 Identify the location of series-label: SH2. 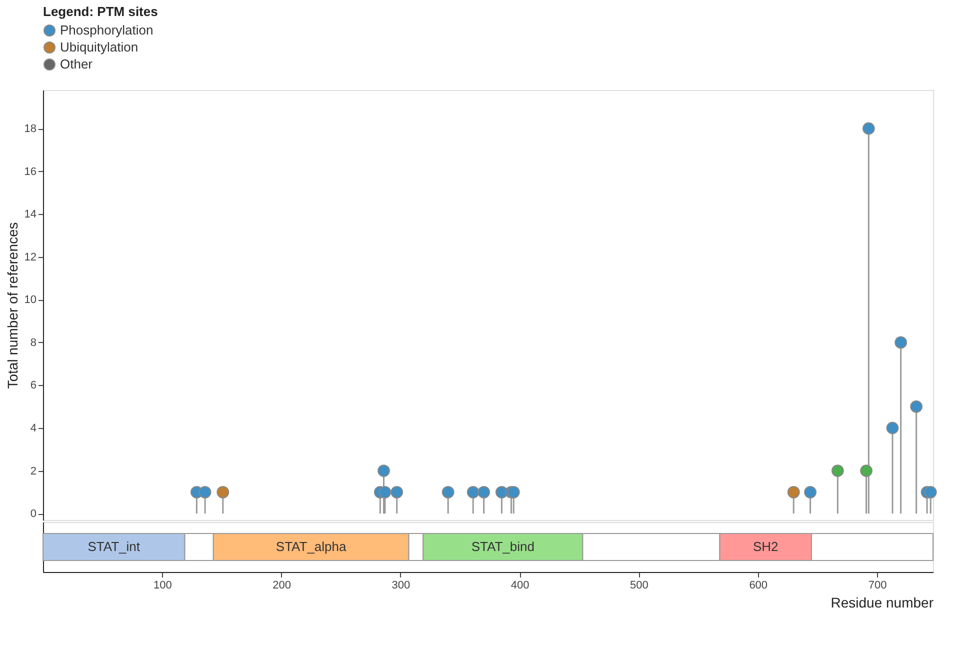
(765, 546).